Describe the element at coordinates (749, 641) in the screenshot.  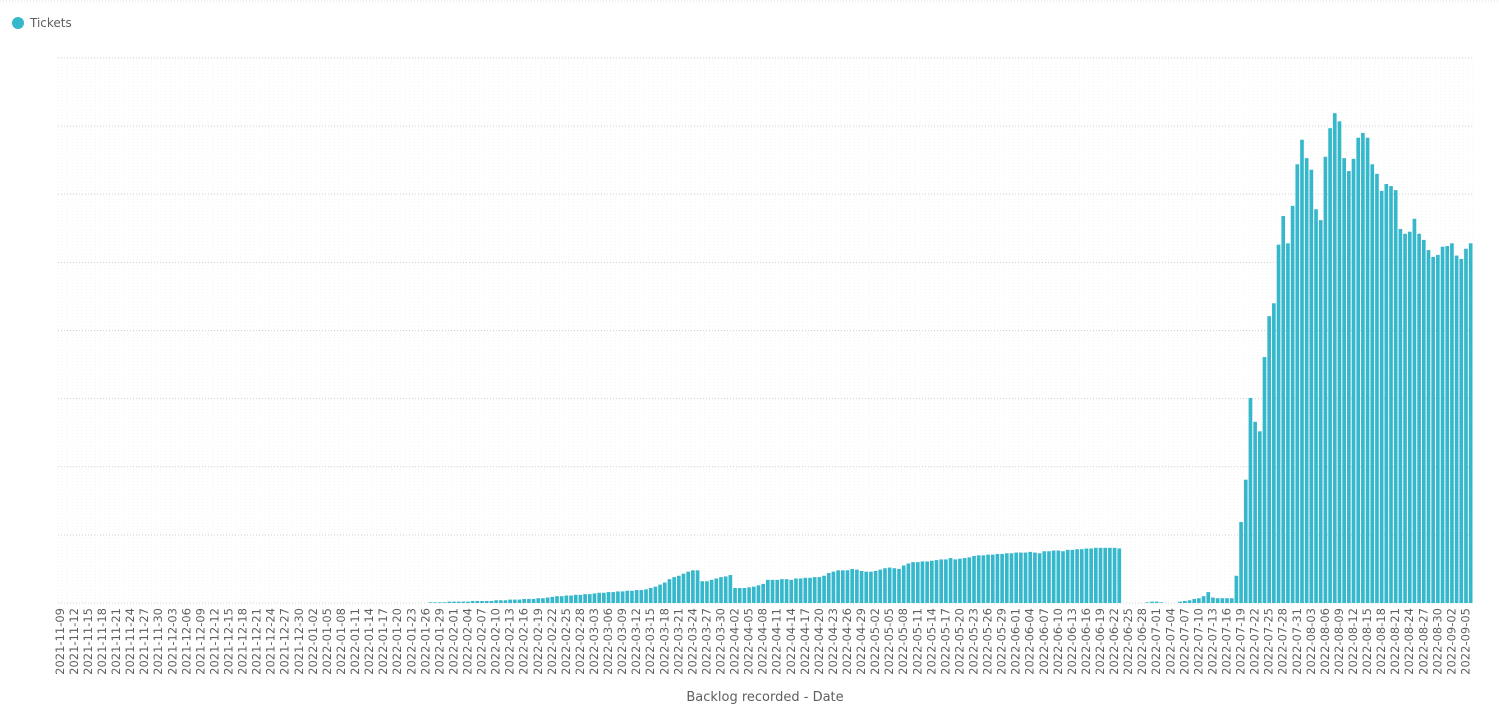
I see `x-tick-label: 2022-04-05` at that location.